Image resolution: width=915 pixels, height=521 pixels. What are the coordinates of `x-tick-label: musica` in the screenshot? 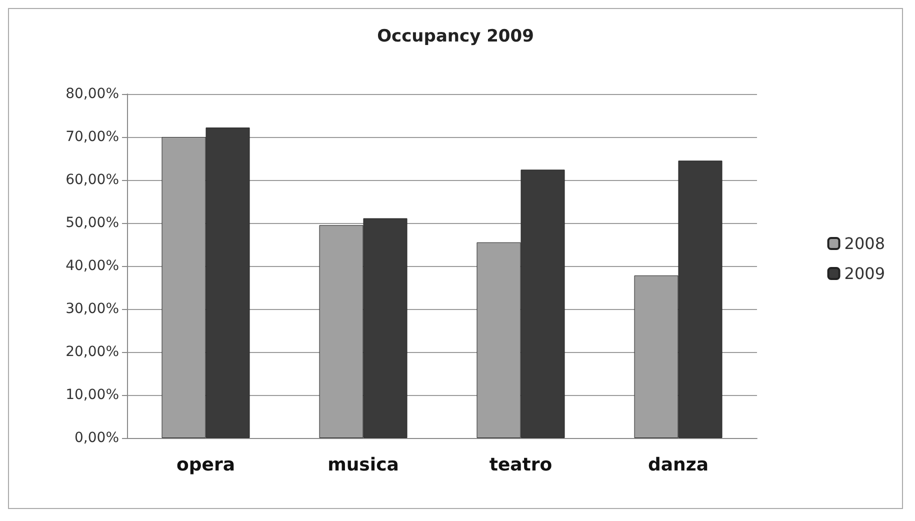 It's located at (363, 465).